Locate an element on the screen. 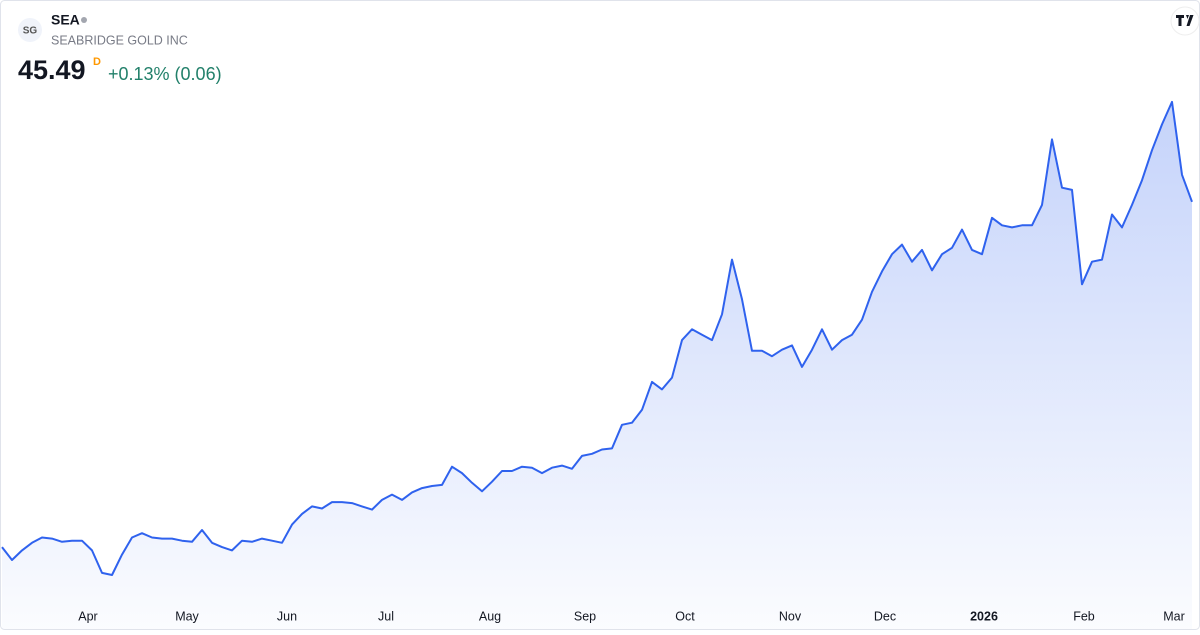 The width and height of the screenshot is (1200, 635). tv-logo is located at coordinates (1185, 21).